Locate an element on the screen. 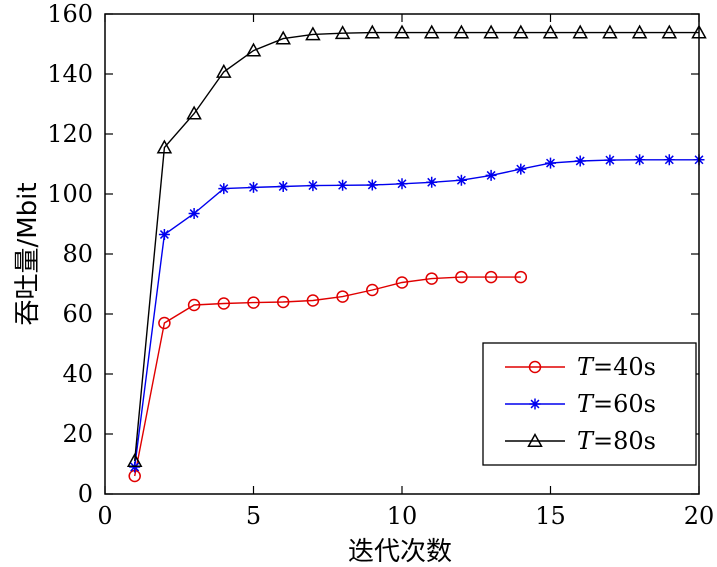  x-tick-label: 10 is located at coordinates (402, 516).